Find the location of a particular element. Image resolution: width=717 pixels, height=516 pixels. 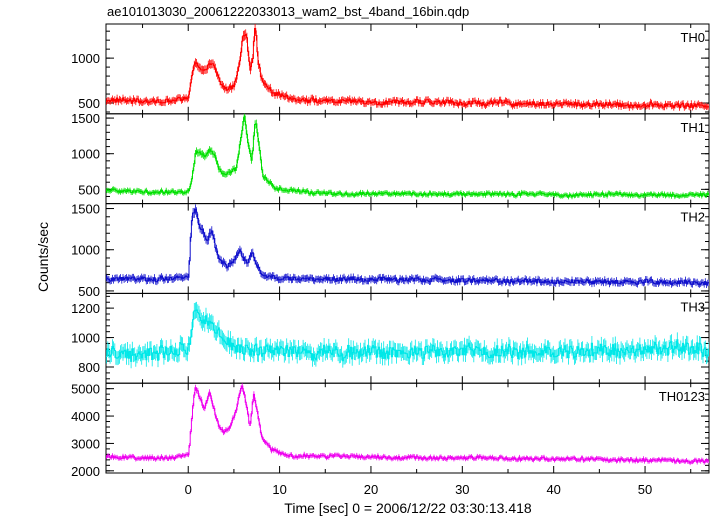

series-th1 is located at coordinates (407, 156).